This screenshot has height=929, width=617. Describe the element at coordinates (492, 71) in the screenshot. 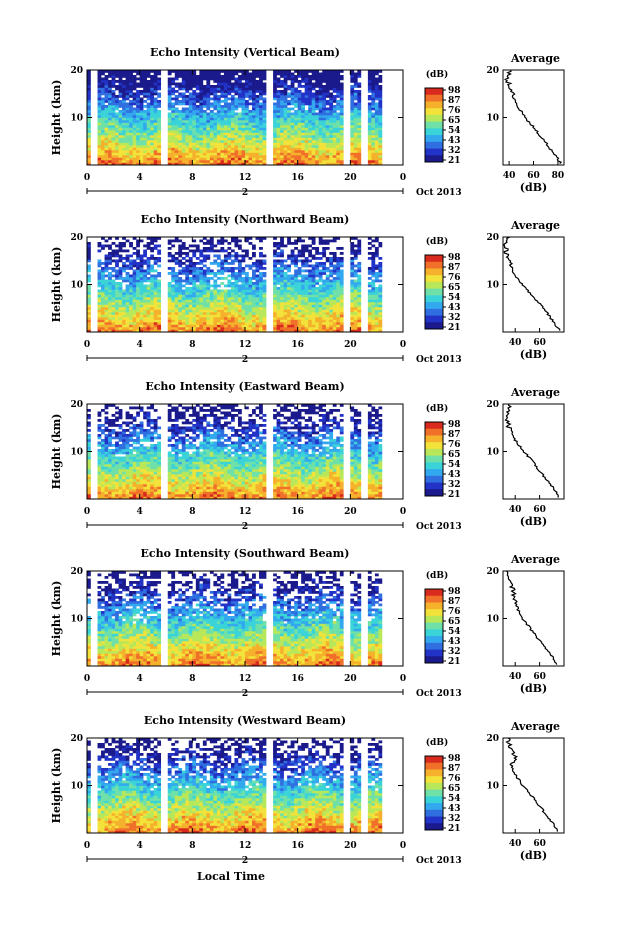

I see `avg-y-tick-label: 20` at that location.